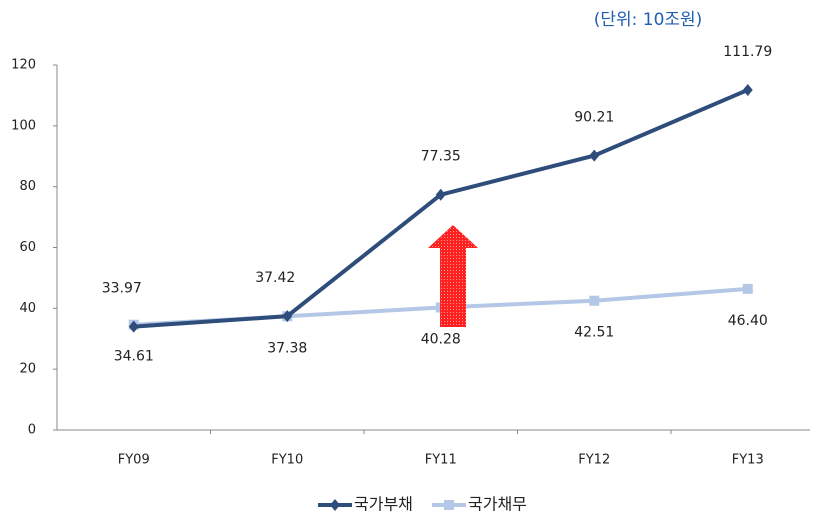 The image size is (817, 522). Describe the element at coordinates (287, 348) in the screenshot. I see `data-label: 37.38` at that location.